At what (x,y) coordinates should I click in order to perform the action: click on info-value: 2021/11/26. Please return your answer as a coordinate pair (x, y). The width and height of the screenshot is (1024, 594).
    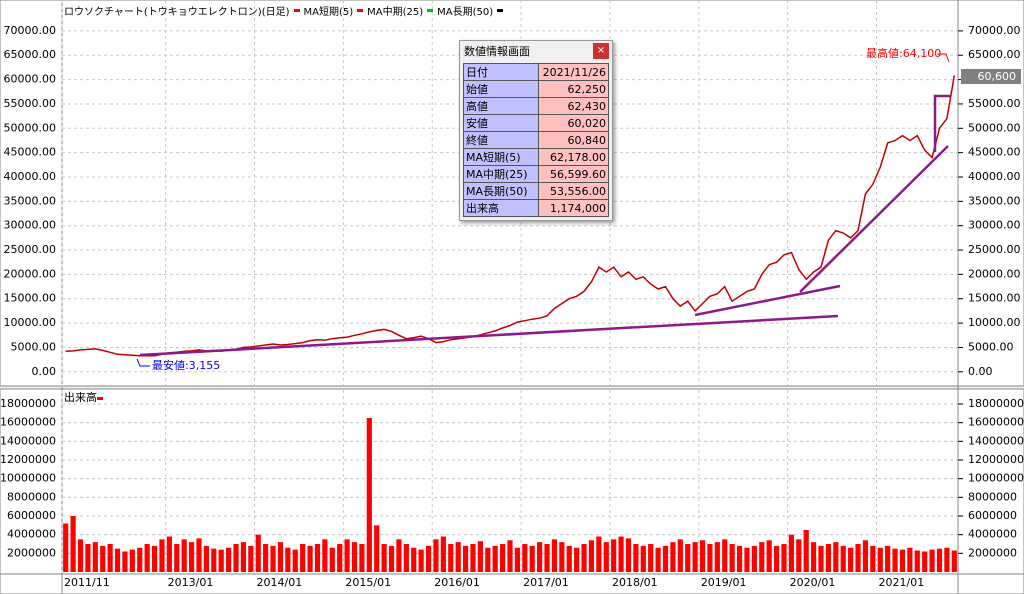
    Looking at the image, I should click on (573, 72).